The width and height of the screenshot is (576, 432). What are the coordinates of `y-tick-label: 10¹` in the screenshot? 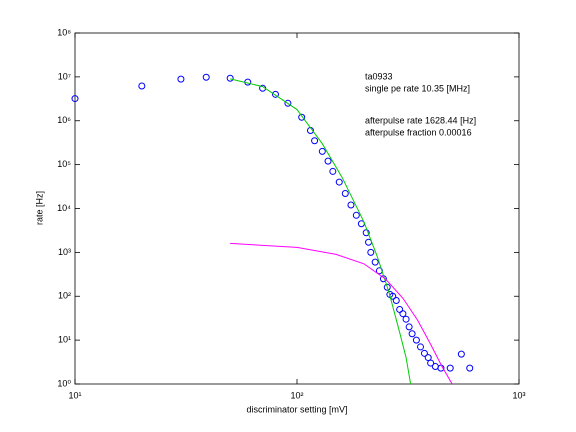 It's located at (64, 340).